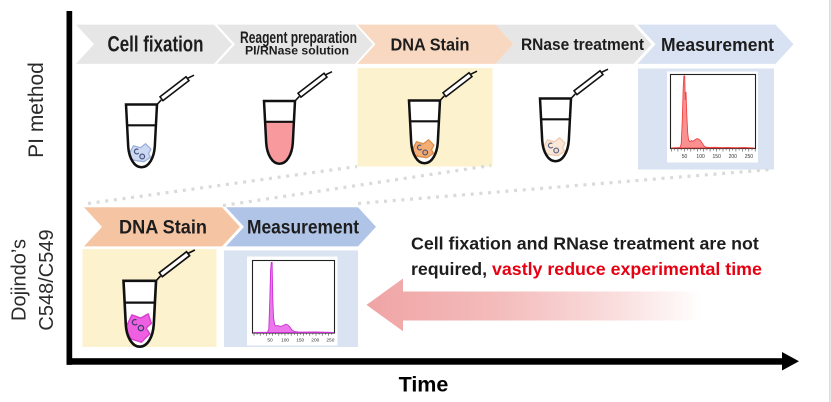 The width and height of the screenshot is (831, 402). I want to click on svg-text: PI/RNase solution, so click(297, 51).